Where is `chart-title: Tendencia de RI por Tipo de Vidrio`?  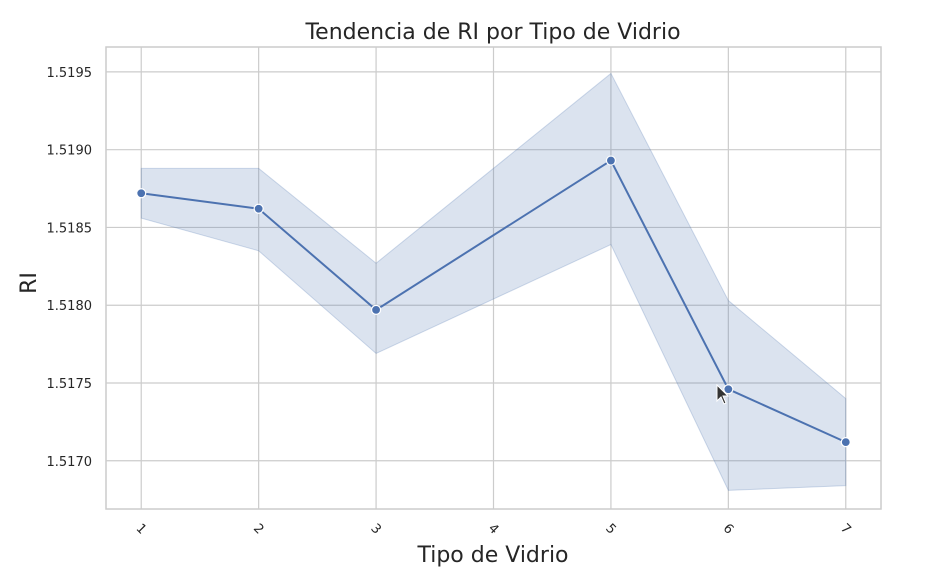
chart-title: Tendencia de RI por Tipo de Vidrio is located at coordinates (492, 32).